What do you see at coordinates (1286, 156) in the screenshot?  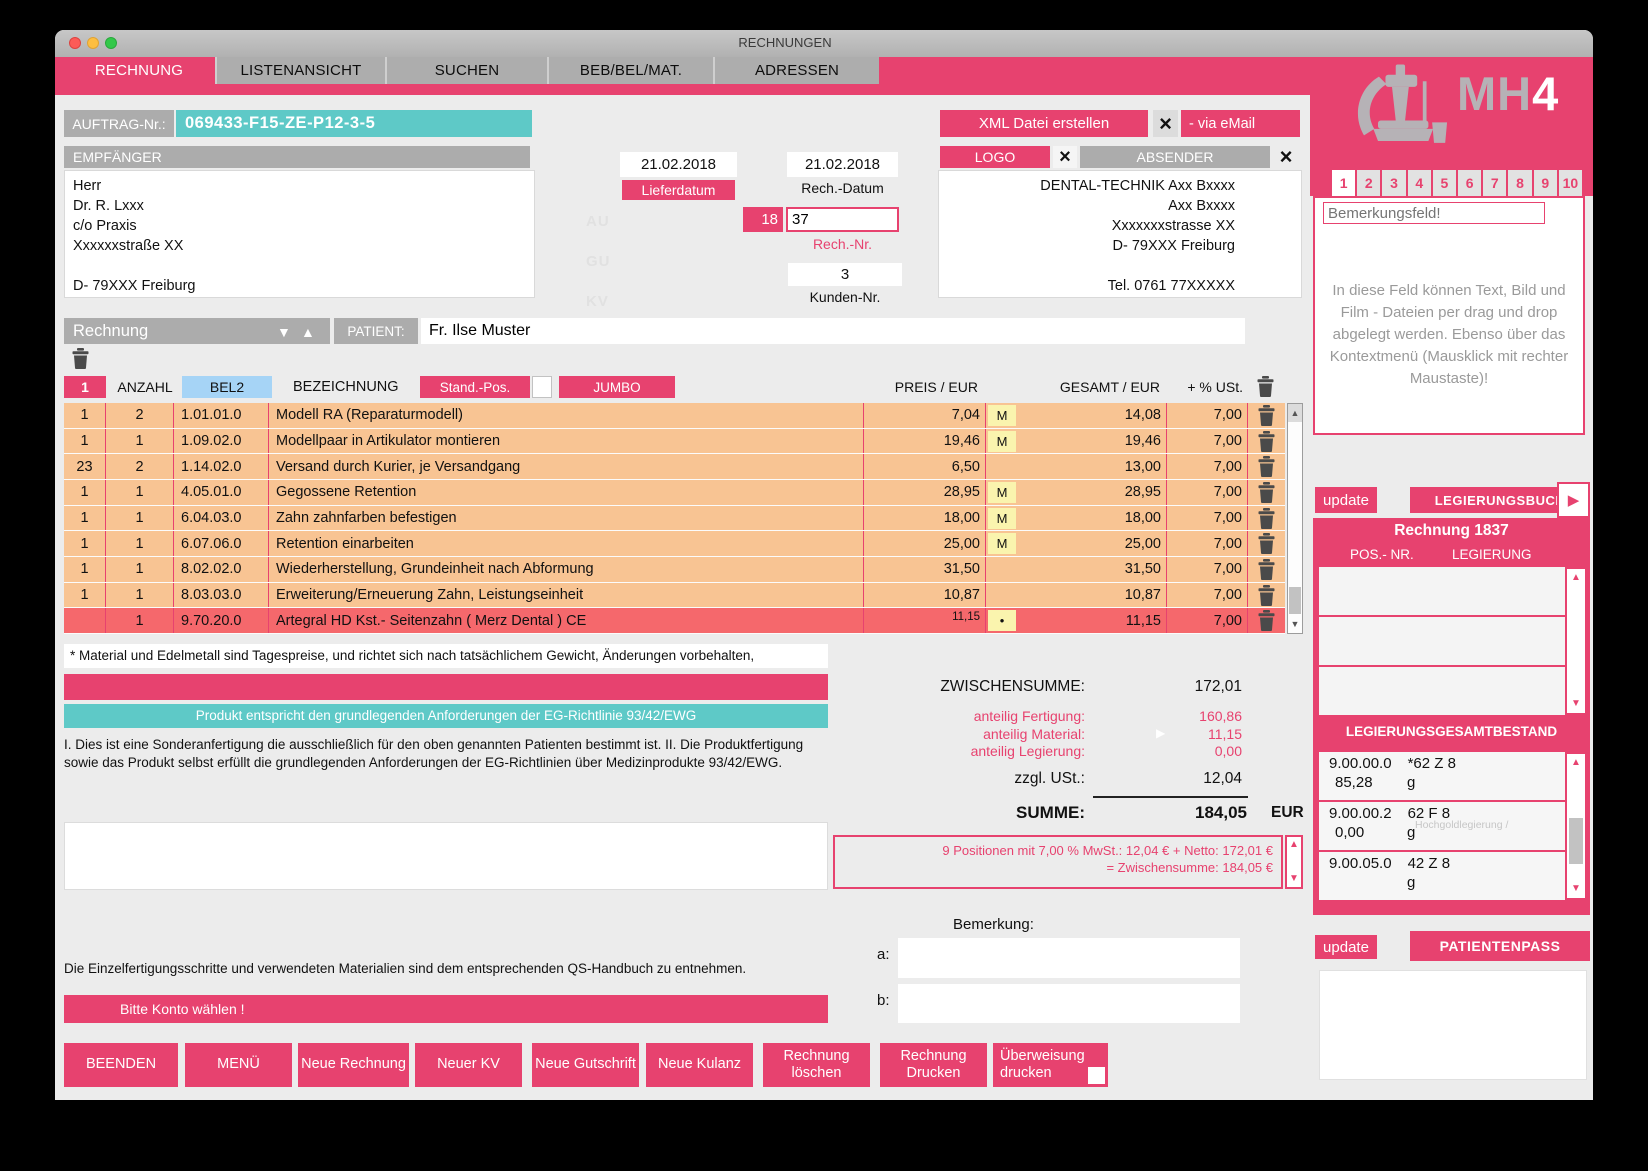 I see `absender-clear-icon: ×` at bounding box center [1286, 156].